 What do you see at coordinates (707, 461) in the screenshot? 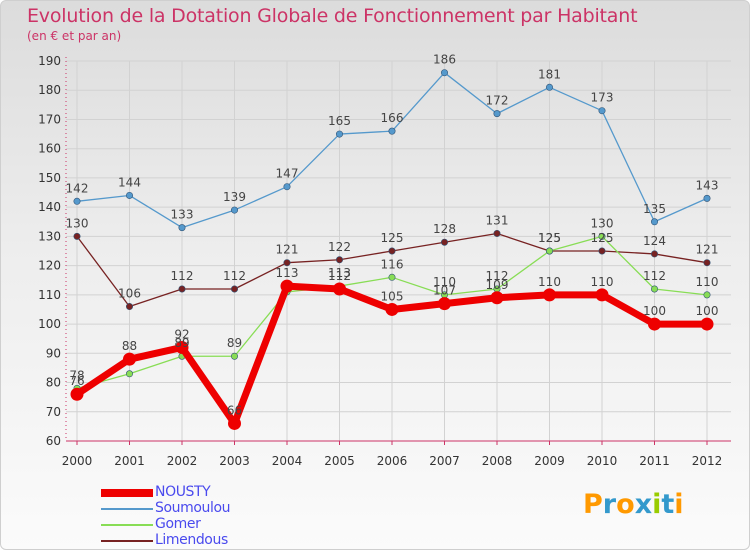
I see `x-tick-label: 2012` at bounding box center [707, 461].